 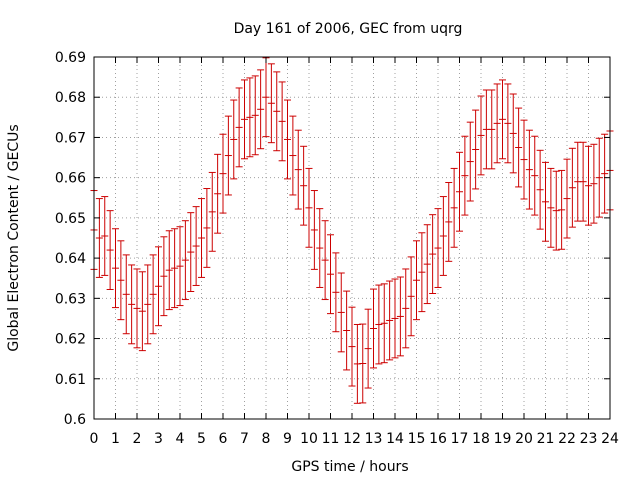 What do you see at coordinates (438, 439) in the screenshot?
I see `x-tick-label: 16` at bounding box center [438, 439].